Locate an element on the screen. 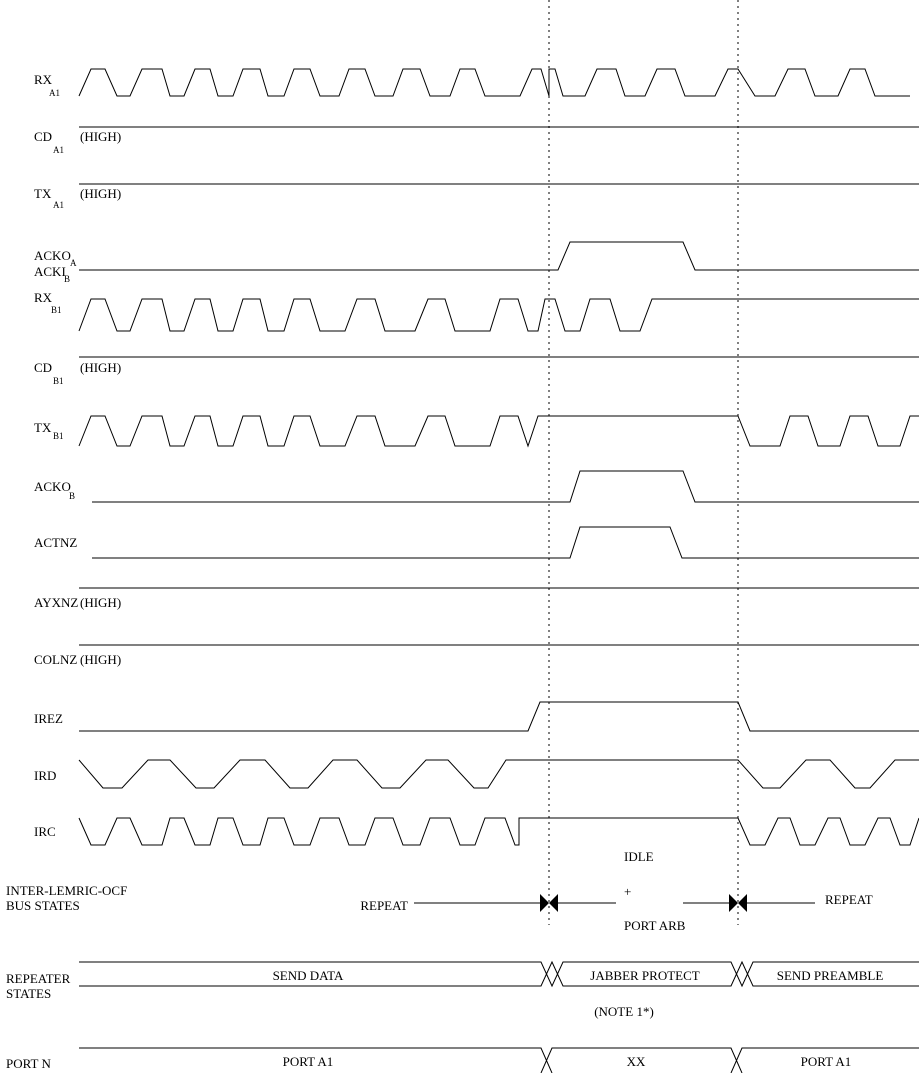  repeater-state-send-preamble: SEND PREAMBLE is located at coordinates (830, 975).